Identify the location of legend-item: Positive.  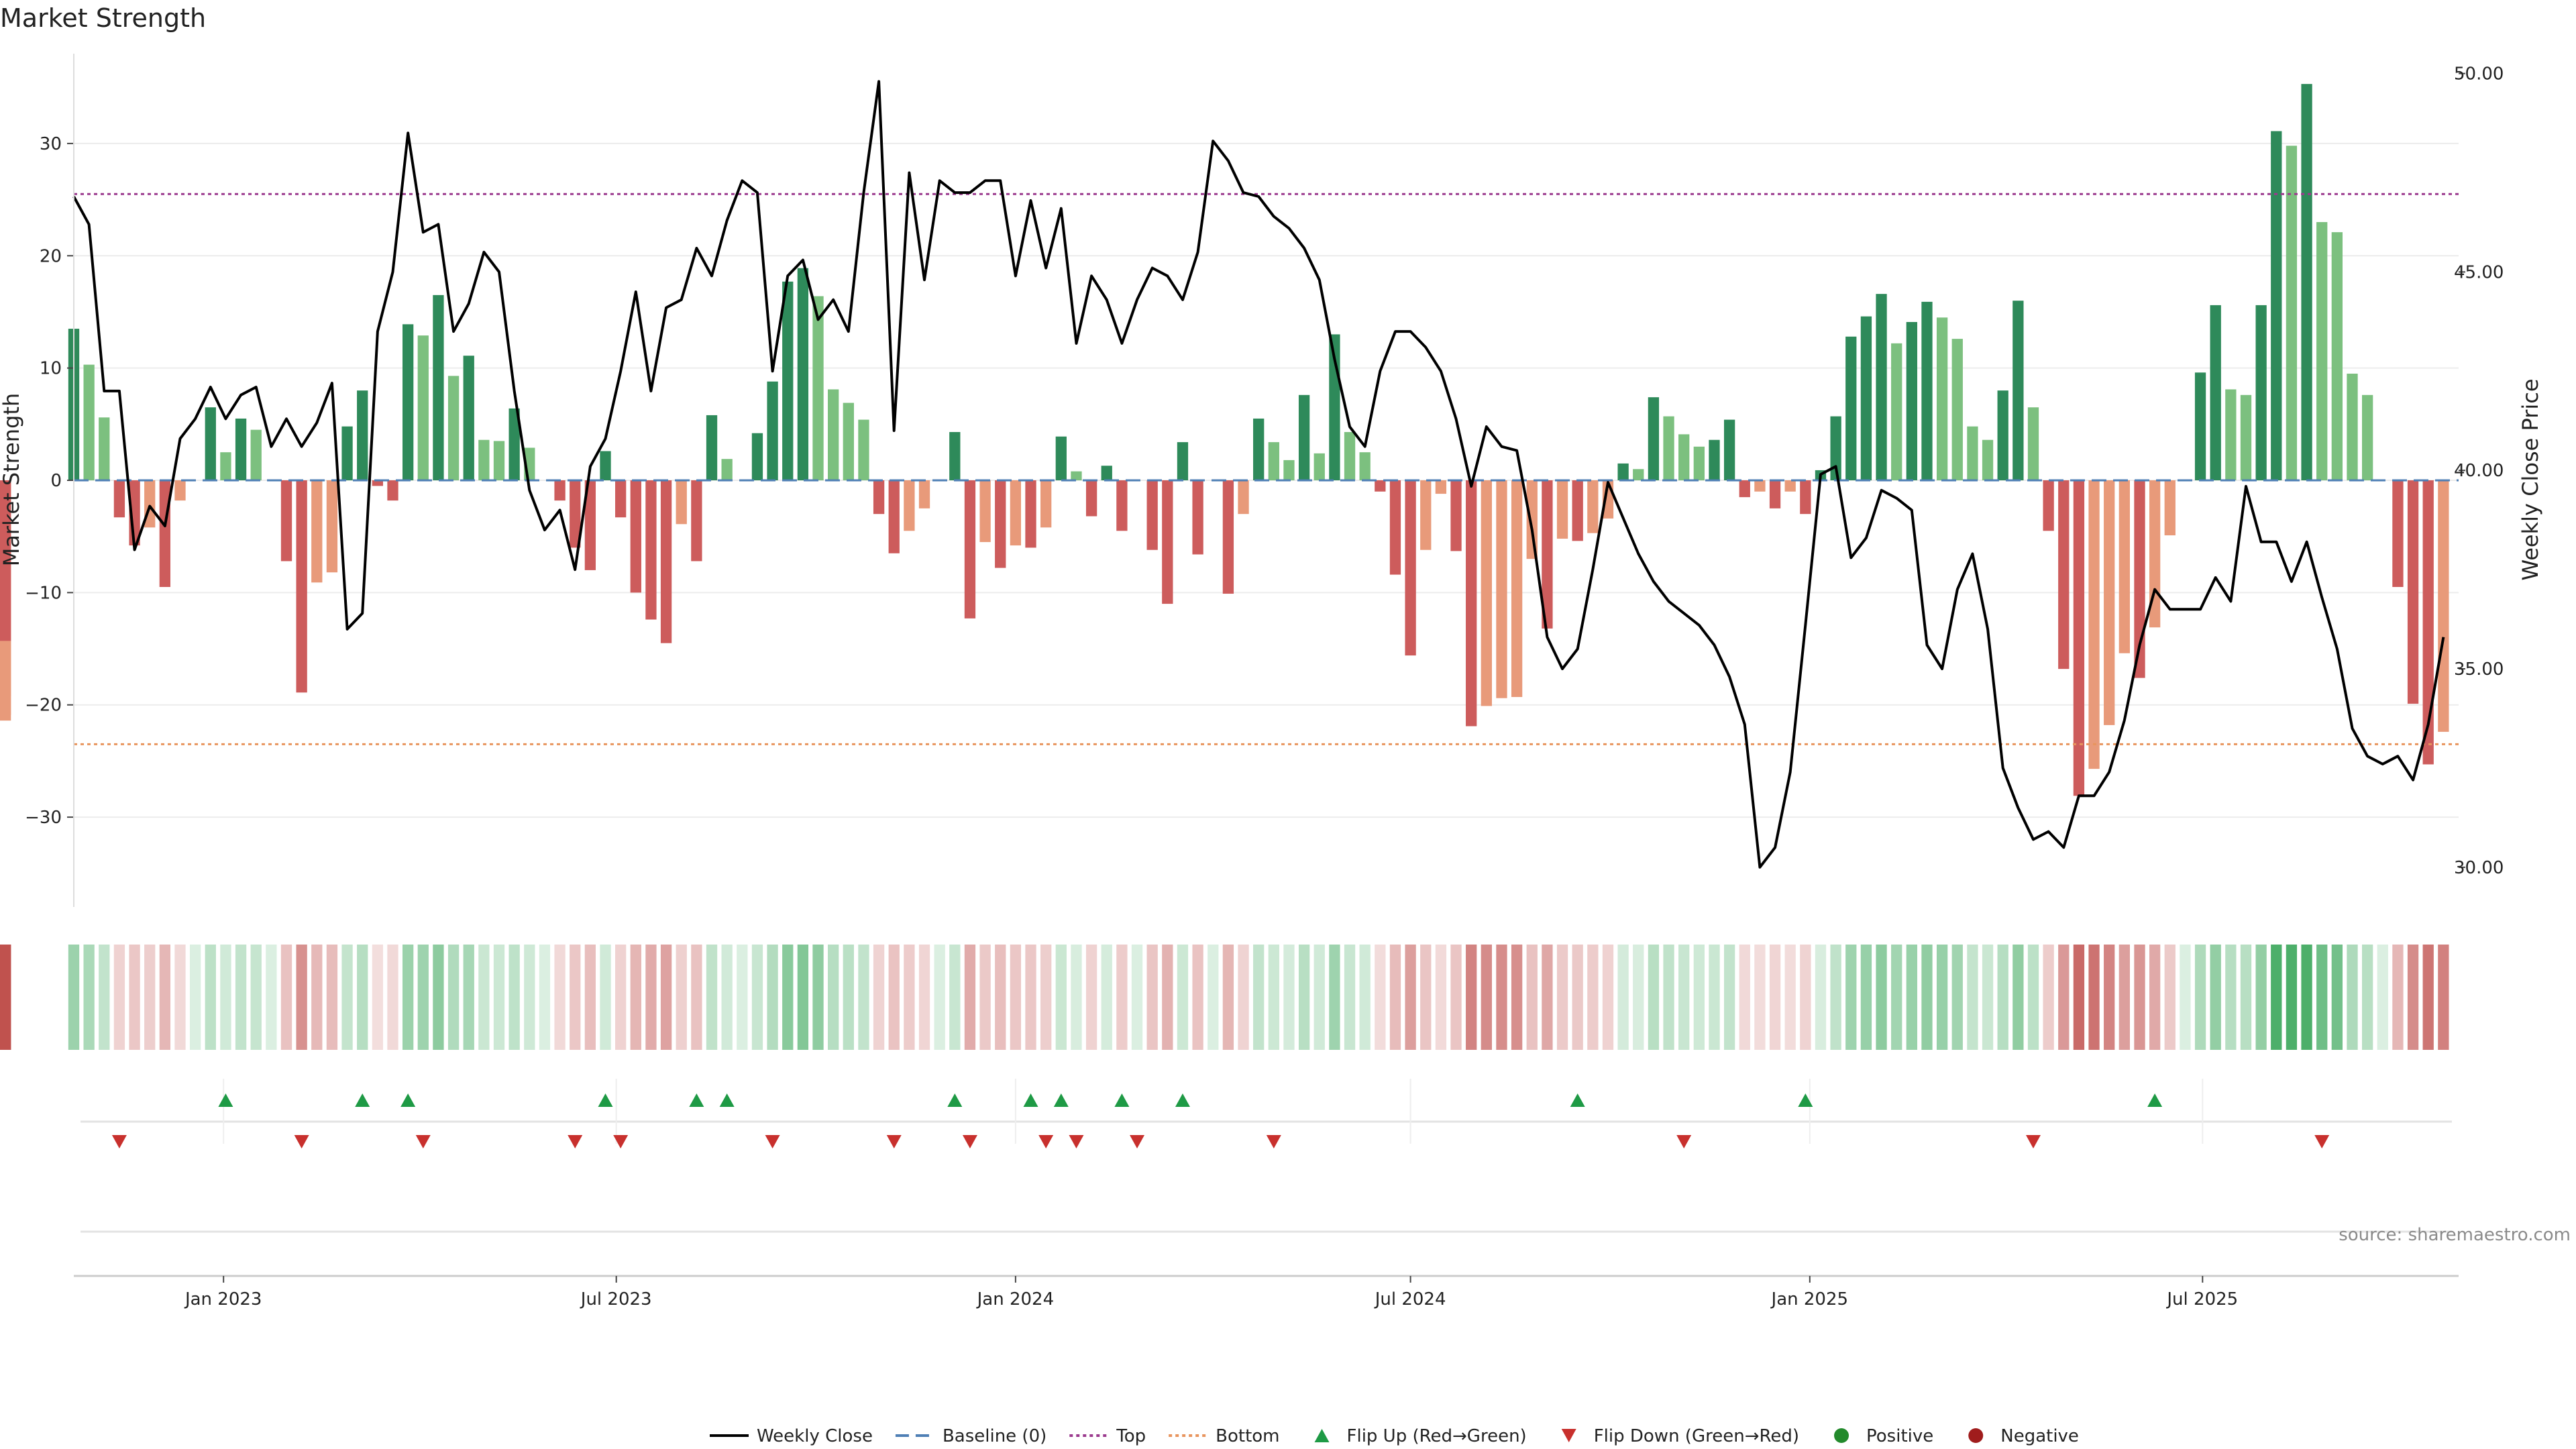
(1883, 1436).